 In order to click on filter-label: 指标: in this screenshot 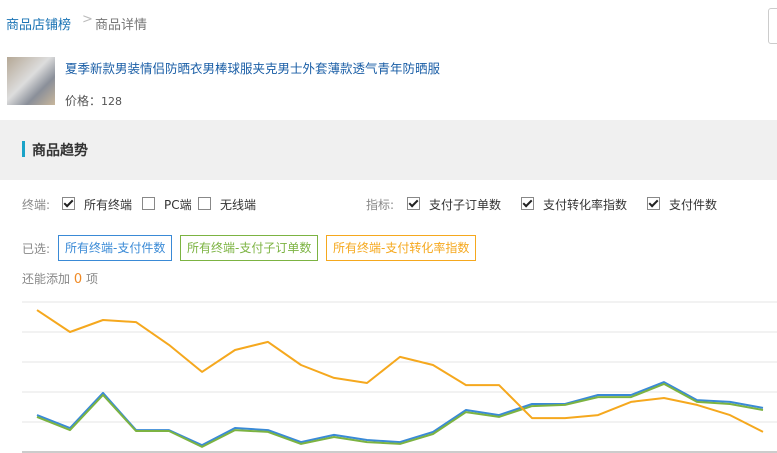, I will do `click(380, 205)`.